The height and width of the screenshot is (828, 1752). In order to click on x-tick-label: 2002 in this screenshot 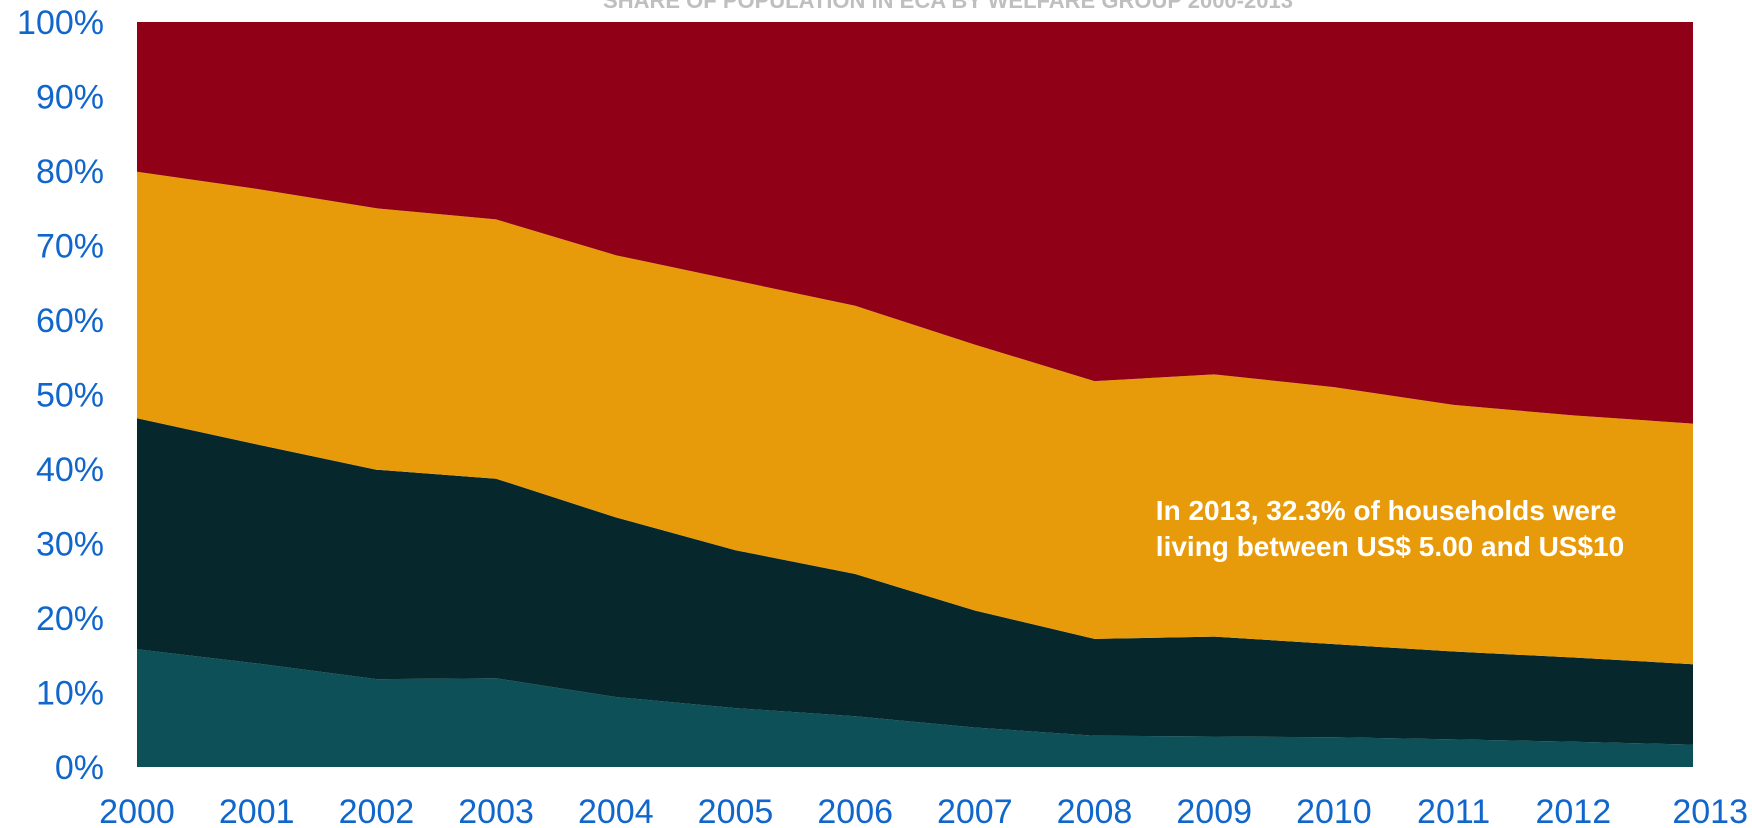, I will do `click(377, 810)`.